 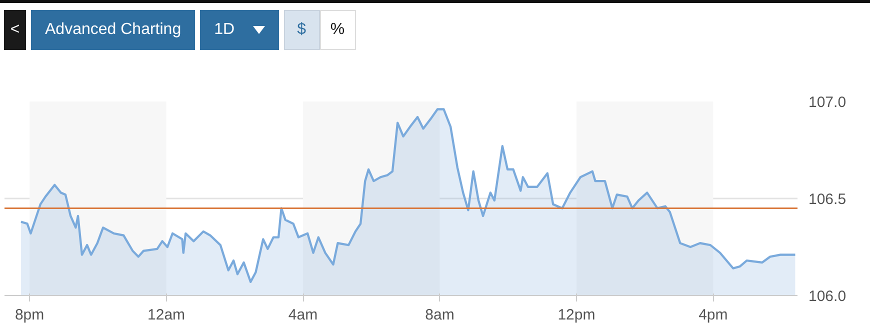 I want to click on x-tick-label: 8pm, so click(x=29, y=315).